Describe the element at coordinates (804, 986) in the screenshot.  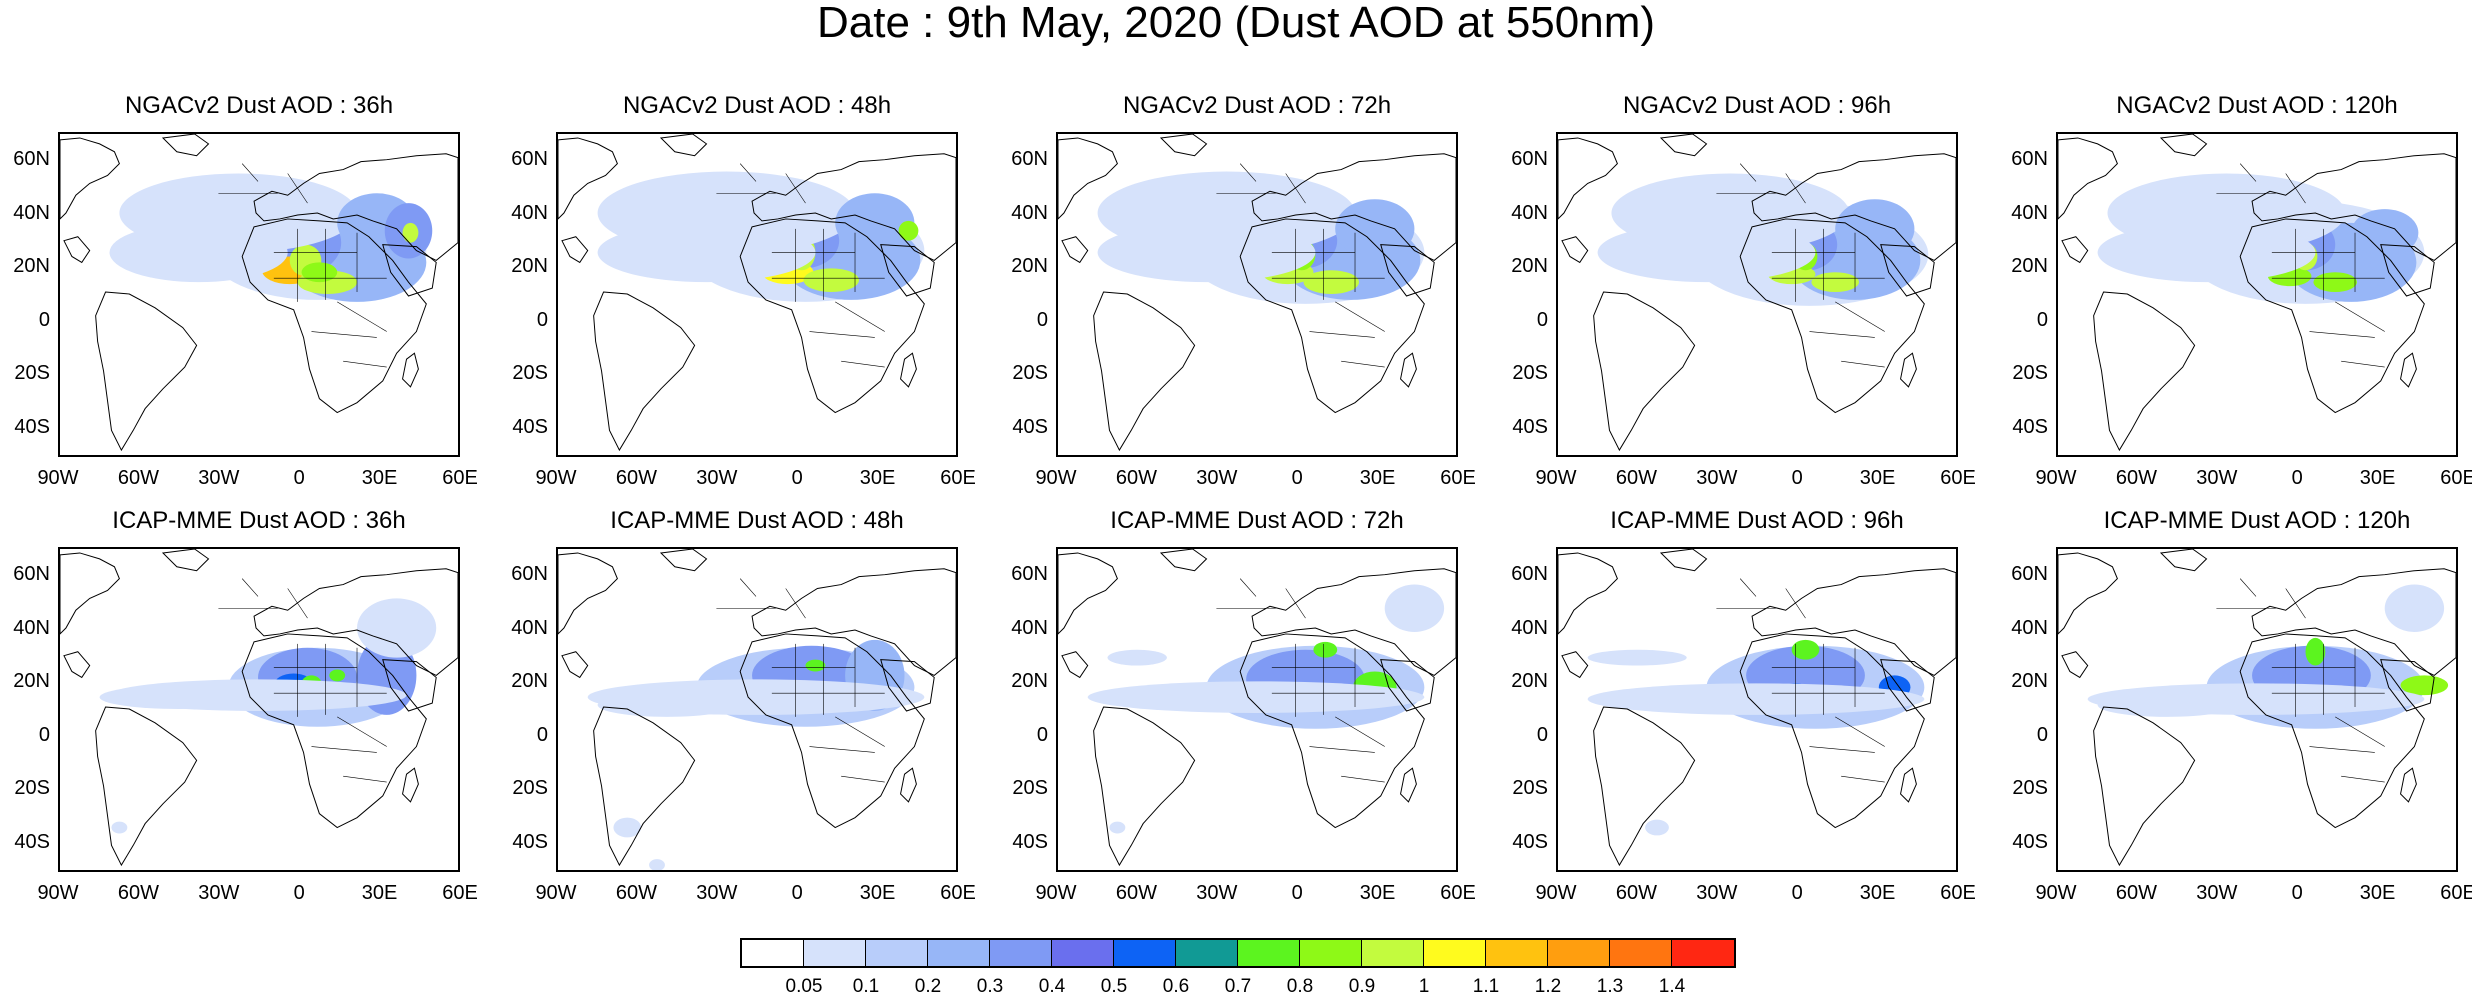
I see `colorbar-tick-label: 0.05` at that location.